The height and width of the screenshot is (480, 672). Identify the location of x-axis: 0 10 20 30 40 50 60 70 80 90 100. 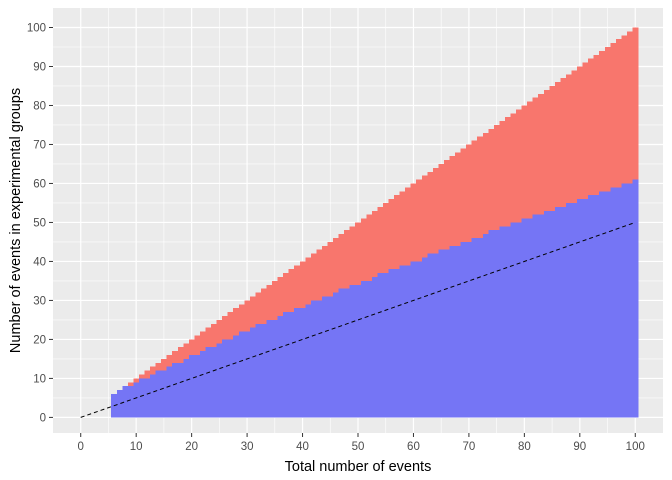
(361, 443).